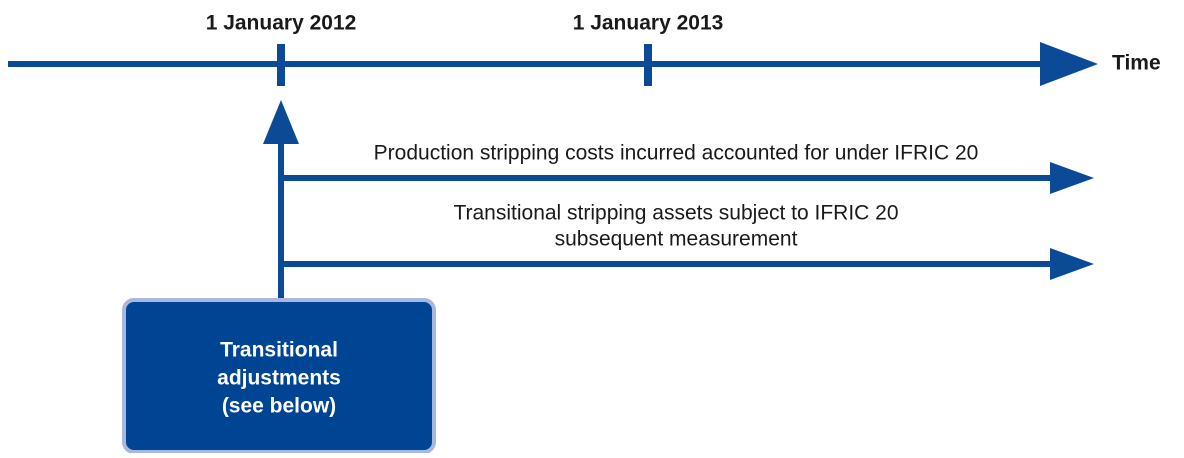  What do you see at coordinates (281, 122) in the screenshot?
I see `vertical-arrowhead` at bounding box center [281, 122].